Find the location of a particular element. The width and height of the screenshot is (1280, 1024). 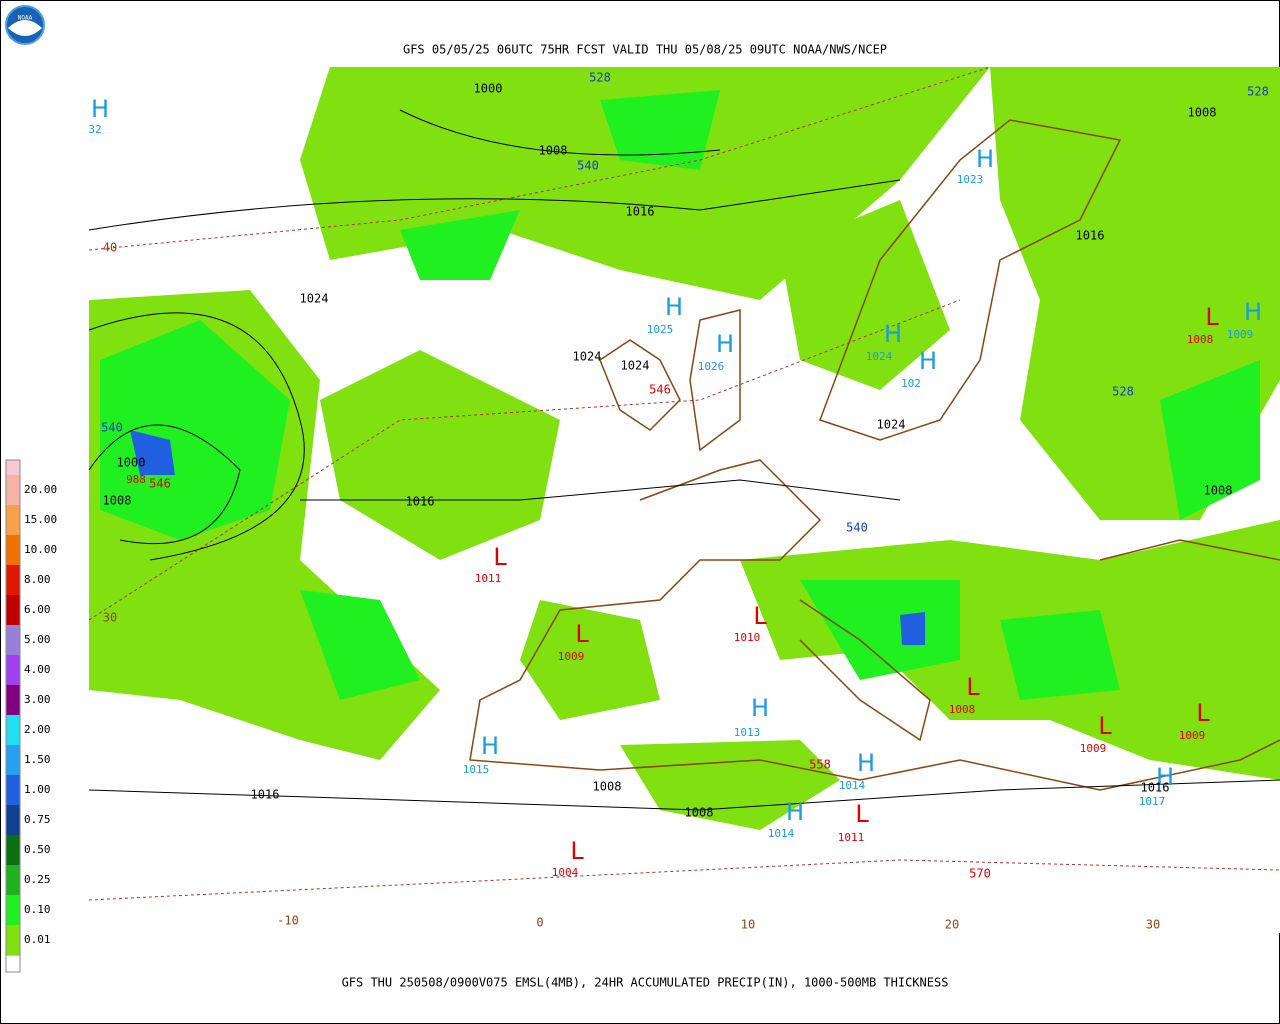

center-pressure: 1010 is located at coordinates (747, 637).